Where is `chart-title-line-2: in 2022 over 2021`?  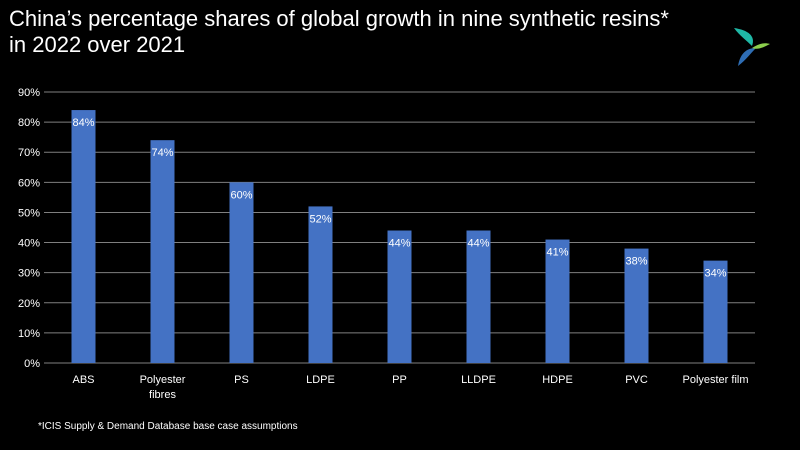 chart-title-line-2: in 2022 over 2021 is located at coordinates (97, 44).